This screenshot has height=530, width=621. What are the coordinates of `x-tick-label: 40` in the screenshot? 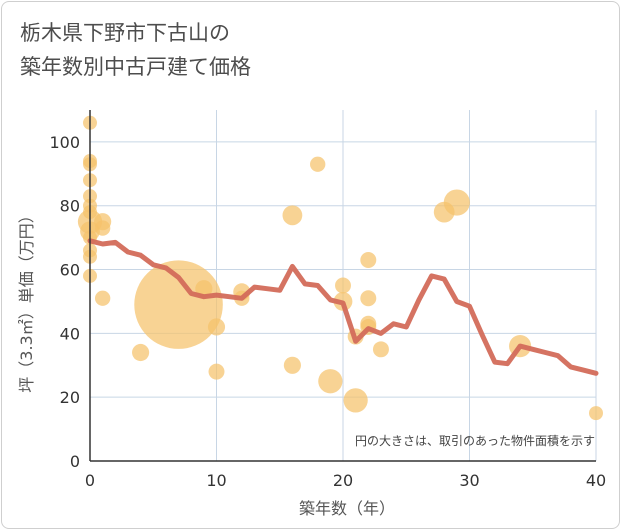 It's located at (596, 480).